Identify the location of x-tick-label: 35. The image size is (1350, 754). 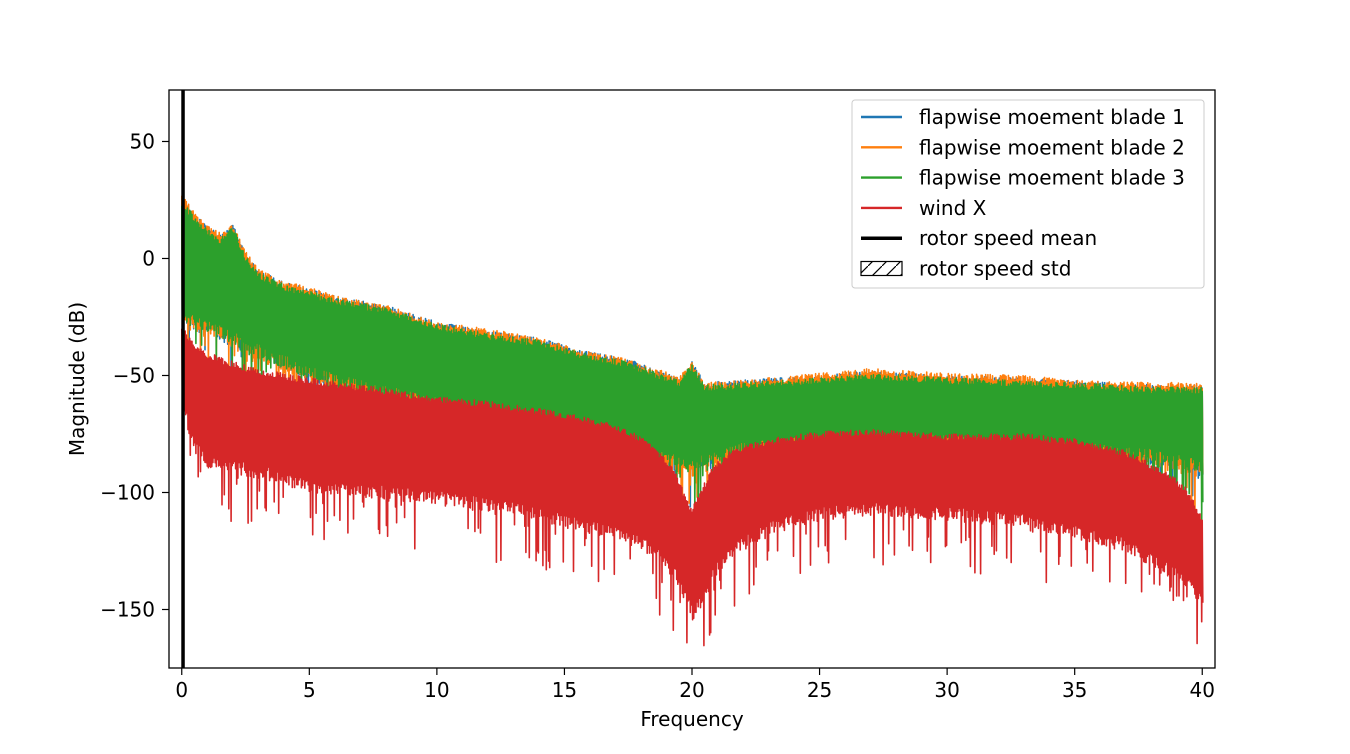
(1074, 690).